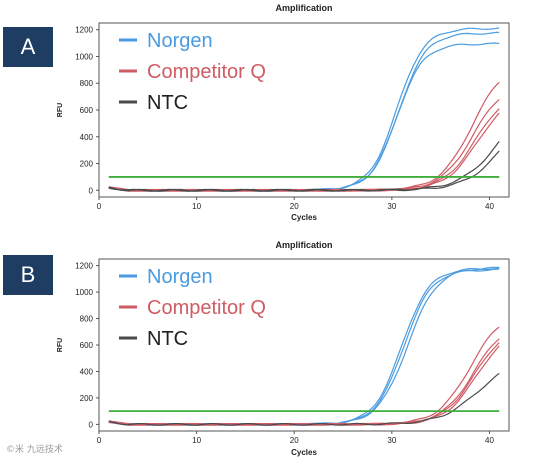 The height and width of the screenshot is (469, 551). Describe the element at coordinates (28, 47) in the screenshot. I see `panel-label-a: A` at that location.